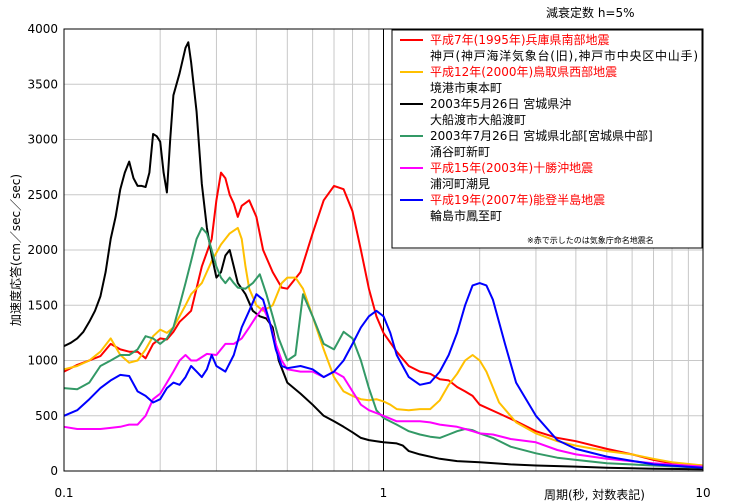 This screenshot has width=741, height=504. What do you see at coordinates (466, 87) in the screenshot?
I see `legend-series-location: 境港市東本町` at bounding box center [466, 87].